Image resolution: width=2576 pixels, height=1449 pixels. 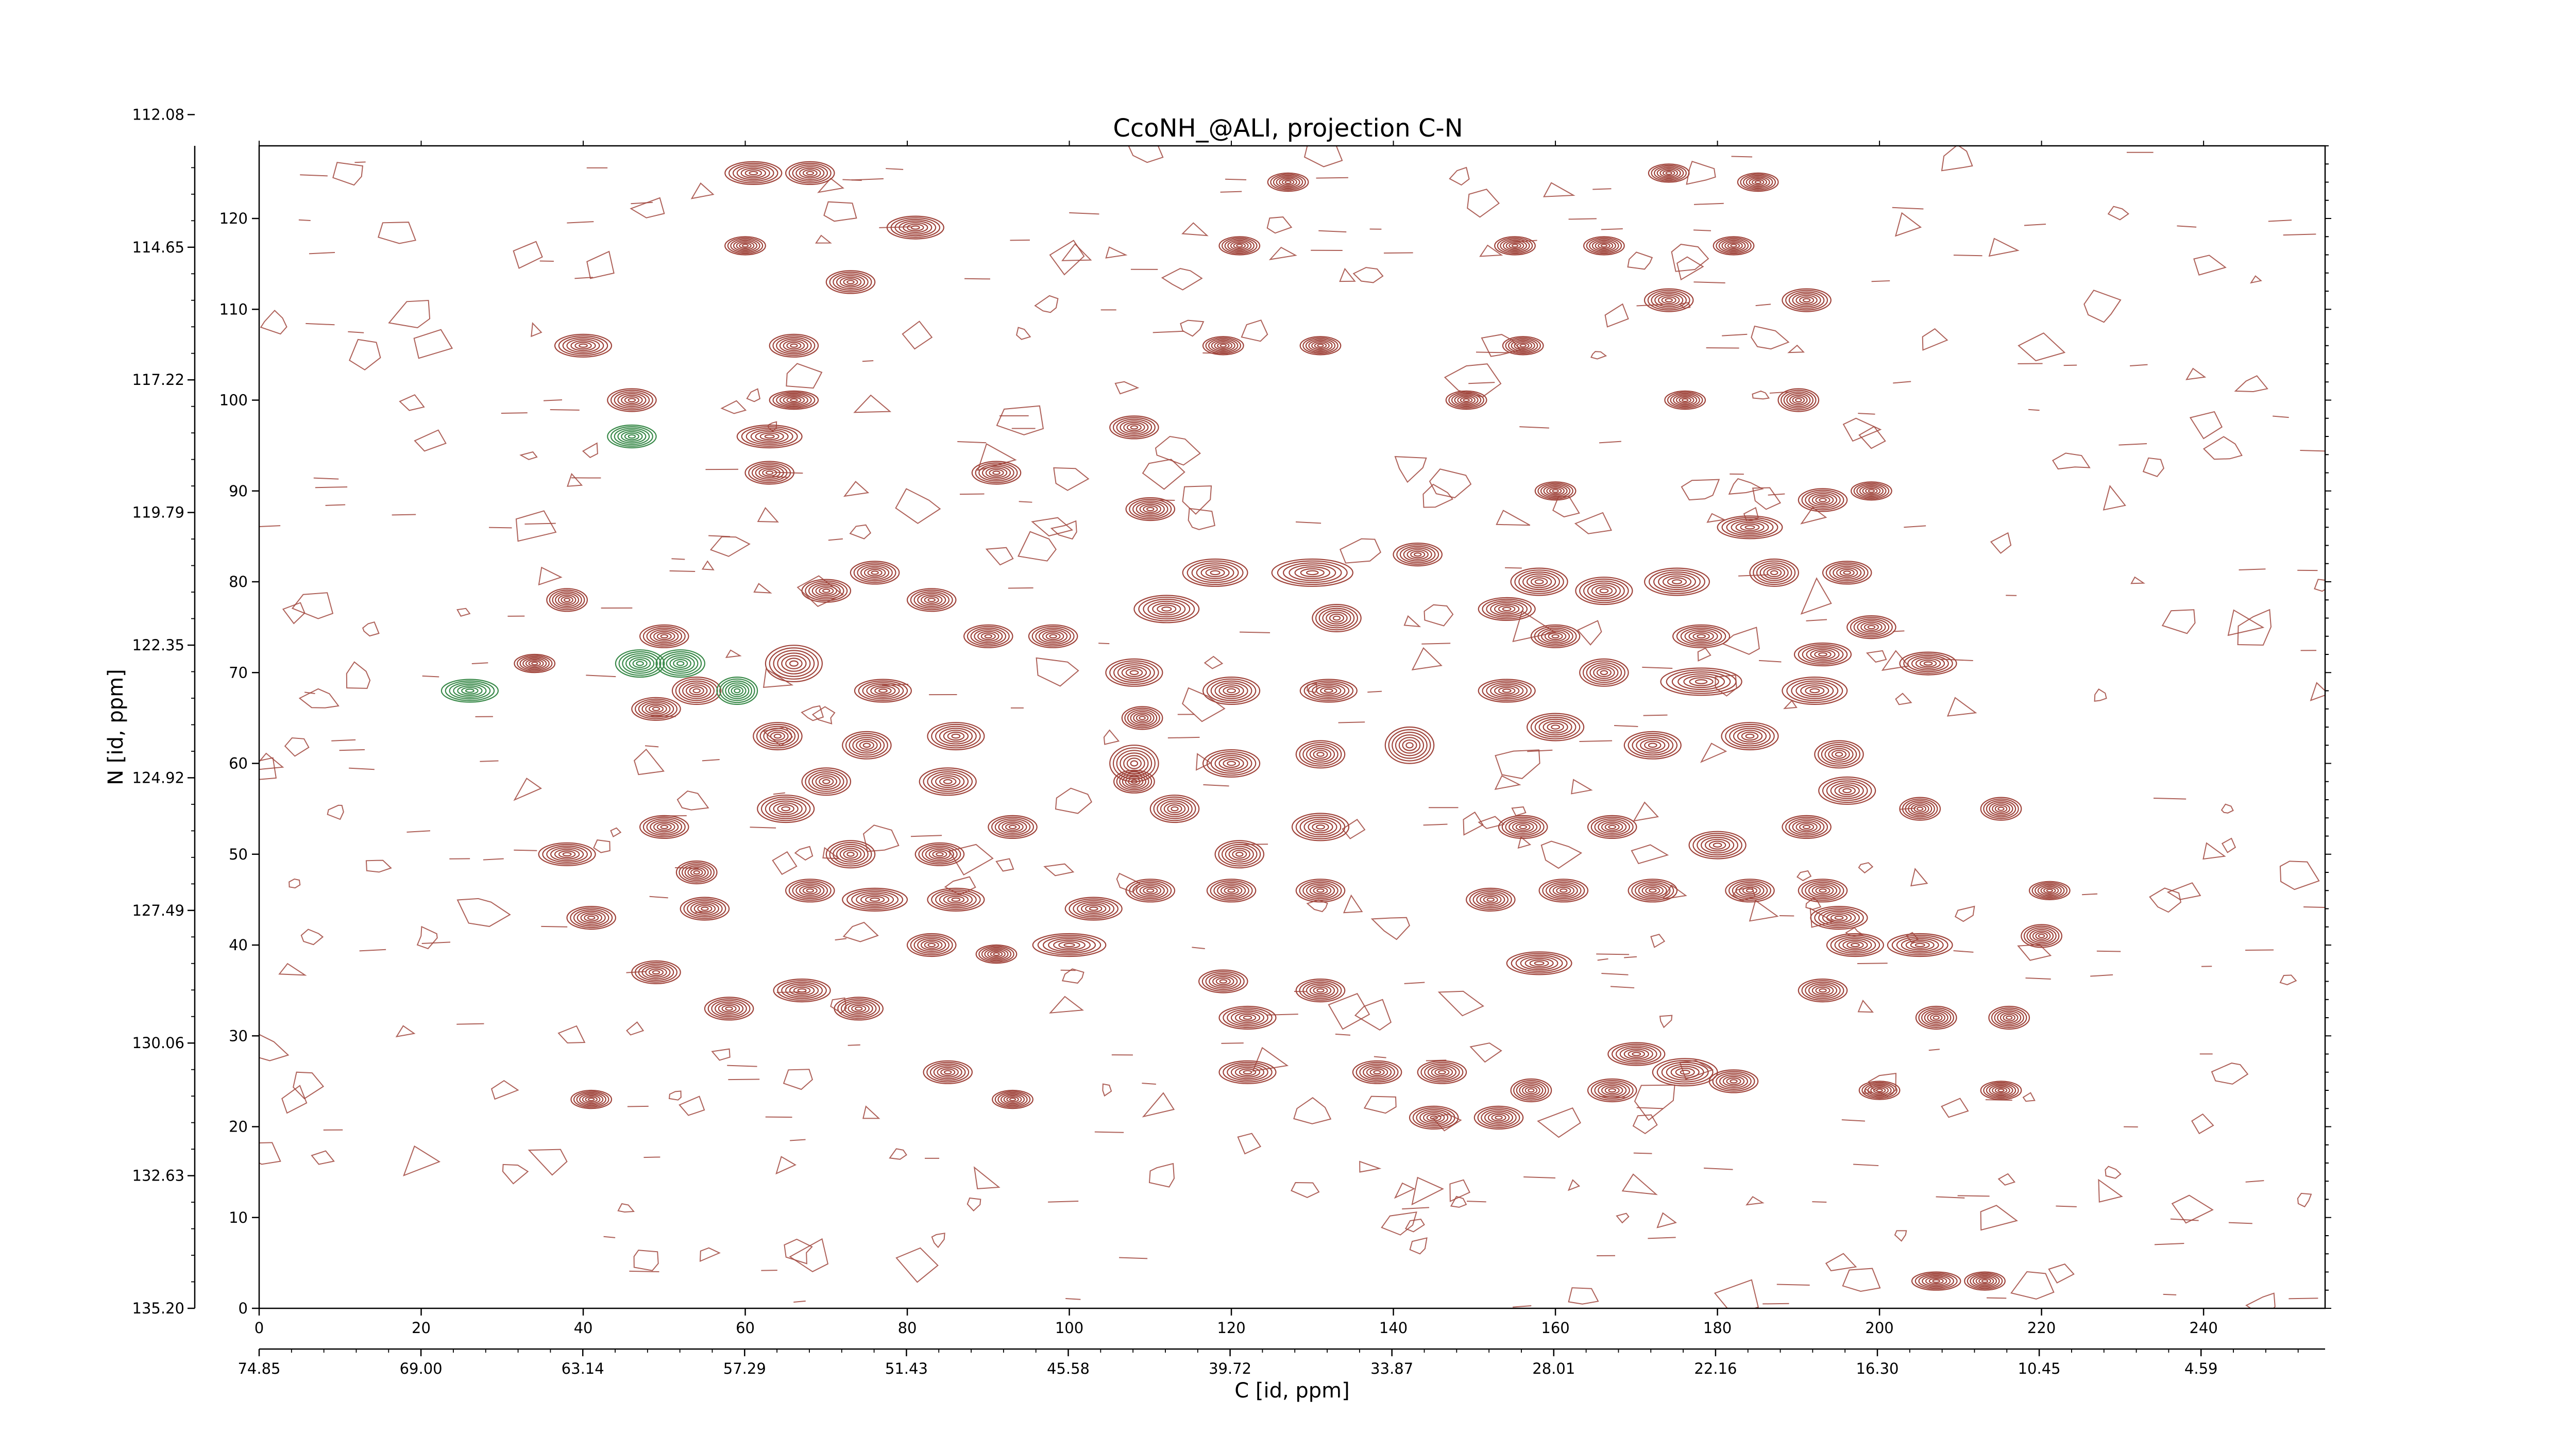 I want to click on y-ppm-tick-label: 114.65, so click(x=158, y=247).